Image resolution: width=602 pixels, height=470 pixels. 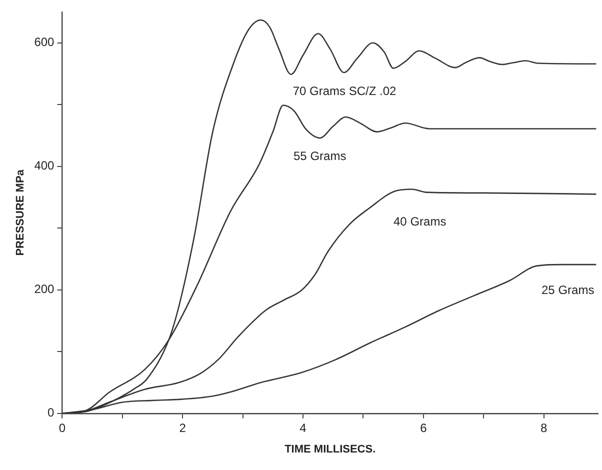 What do you see at coordinates (303, 427) in the screenshot?
I see `x-tick-label: 4` at bounding box center [303, 427].